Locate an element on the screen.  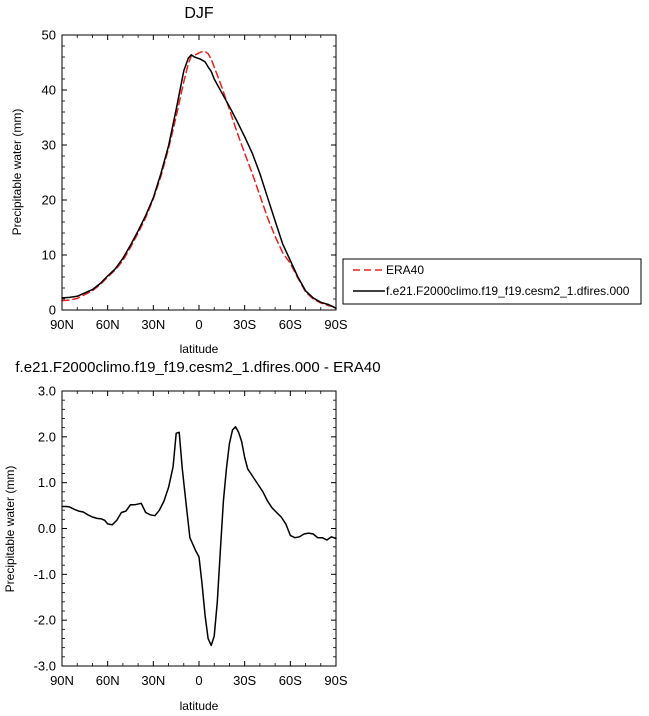
chart-2-series-1-line is located at coordinates (199, 536).